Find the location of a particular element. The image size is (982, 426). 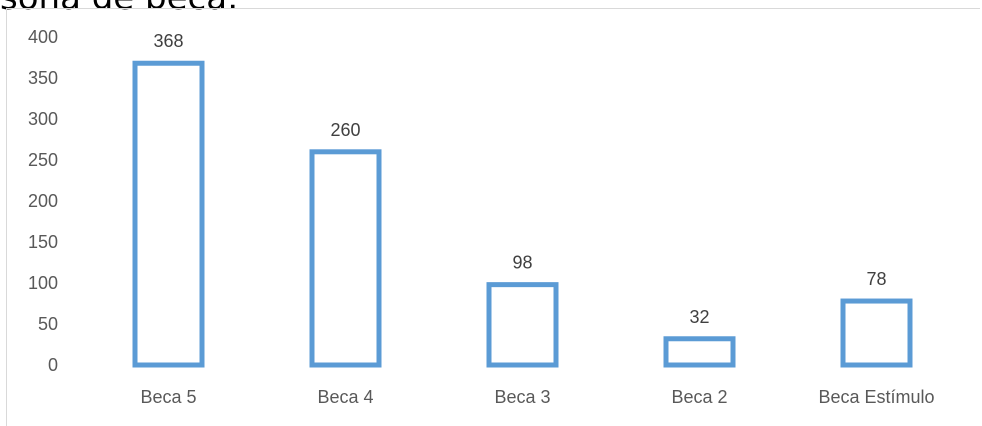

data-label: 98 is located at coordinates (522, 263).